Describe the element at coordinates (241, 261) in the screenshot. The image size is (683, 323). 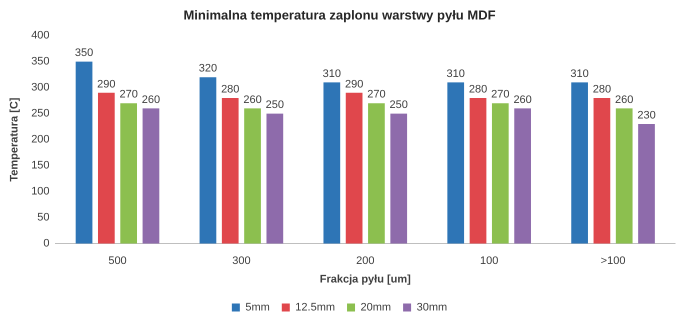
I see `x-tick-label: 300` at that location.